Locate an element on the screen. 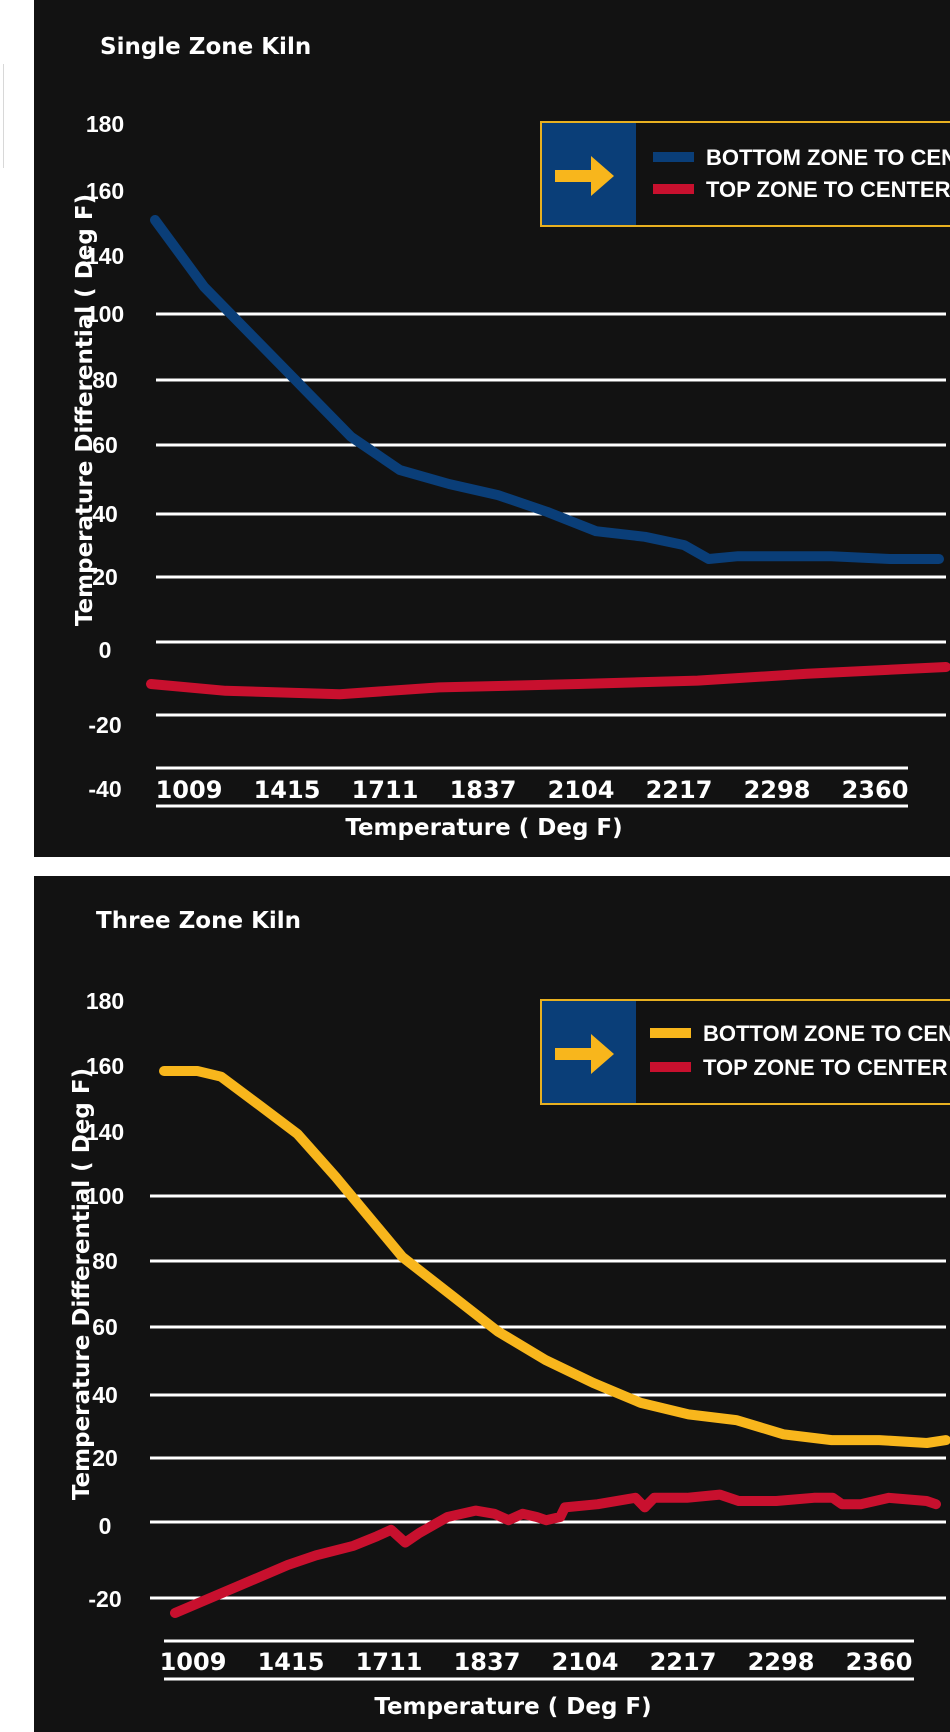 This screenshot has height=1732, width=950. page-edge-mark is located at coordinates (3, 116).